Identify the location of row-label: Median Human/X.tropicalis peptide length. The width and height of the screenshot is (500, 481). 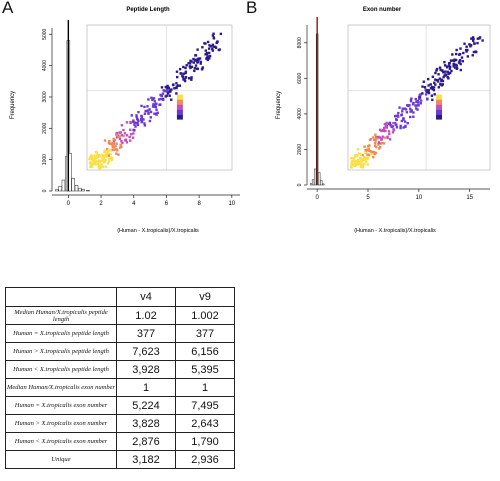
(61, 315).